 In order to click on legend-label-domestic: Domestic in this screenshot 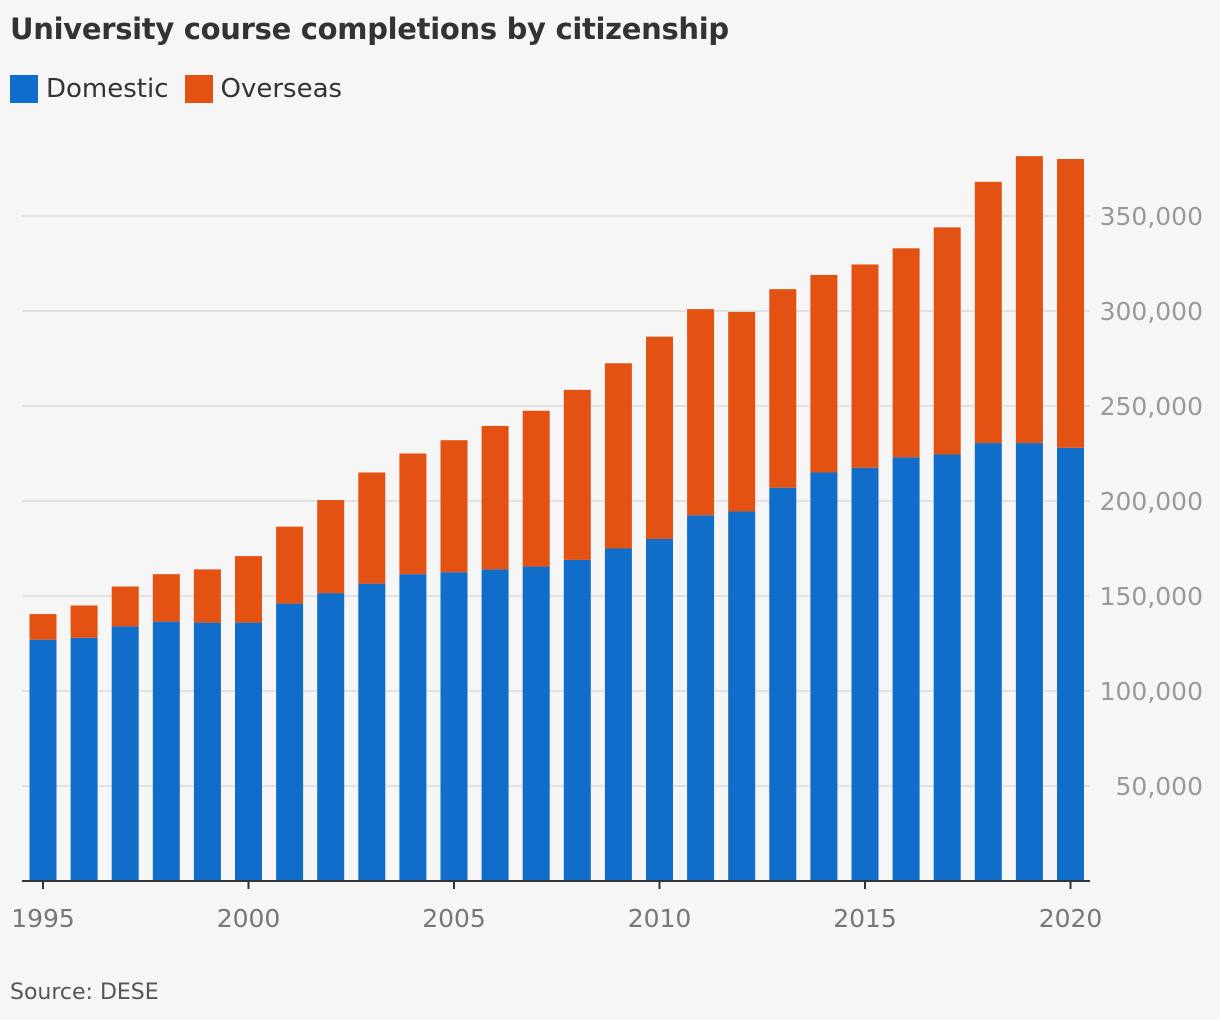, I will do `click(107, 89)`.